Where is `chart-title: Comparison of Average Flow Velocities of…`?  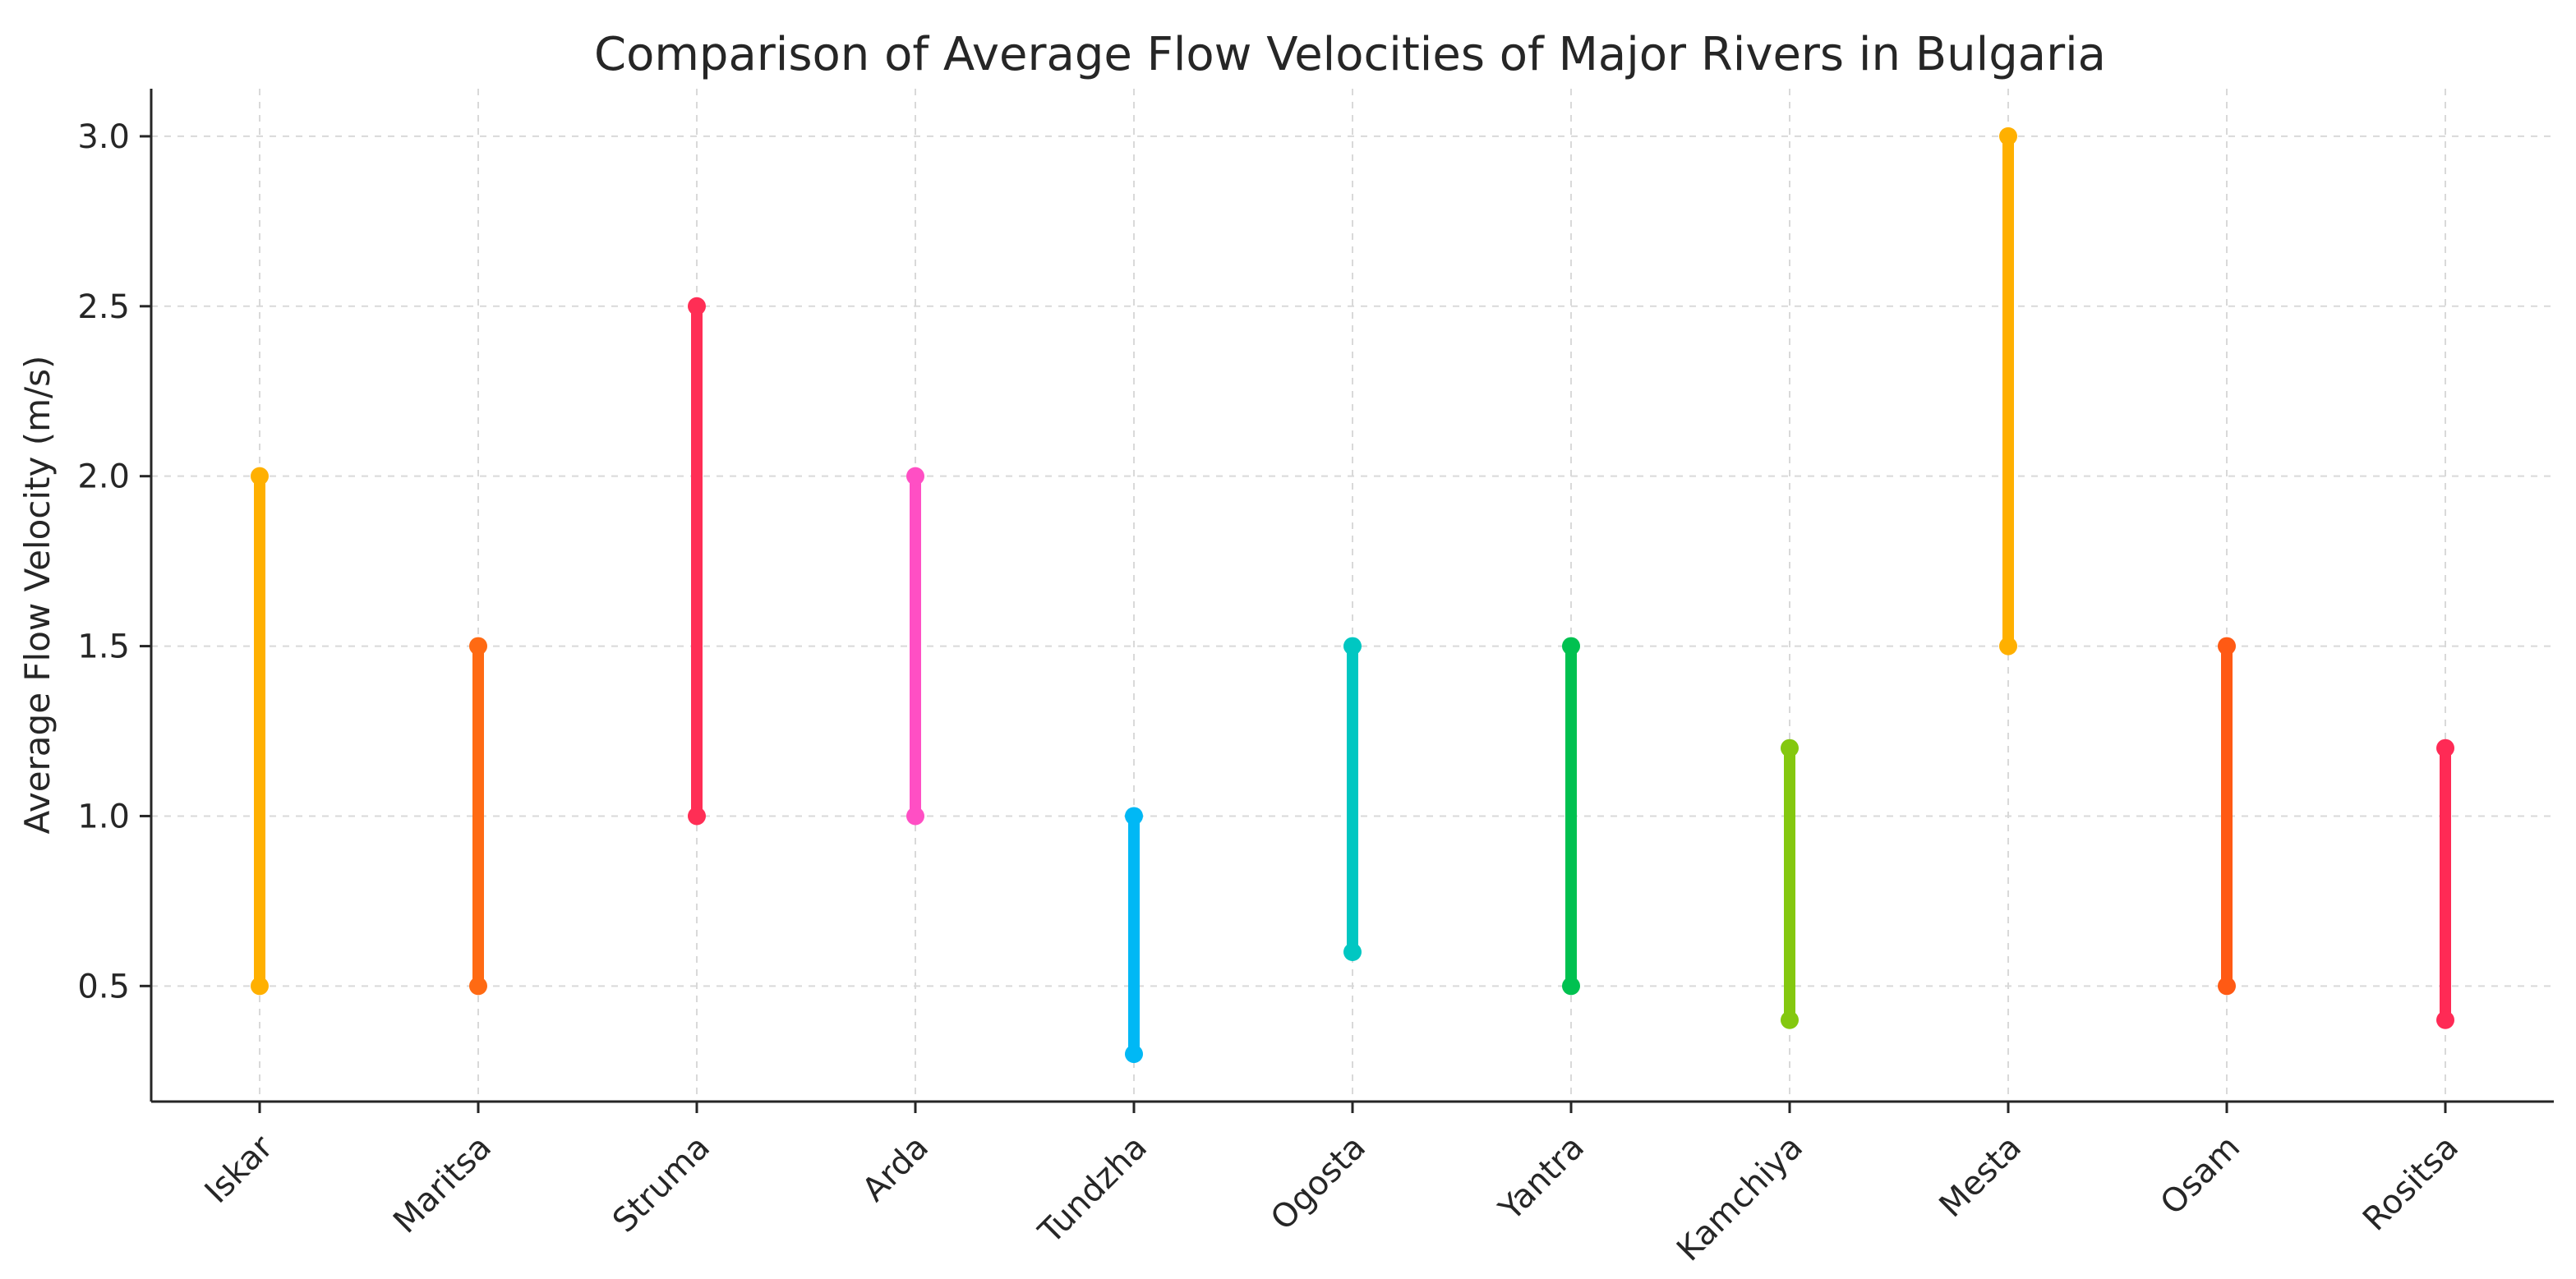 chart-title: Comparison of Average Flow Velocities of… is located at coordinates (1350, 54).